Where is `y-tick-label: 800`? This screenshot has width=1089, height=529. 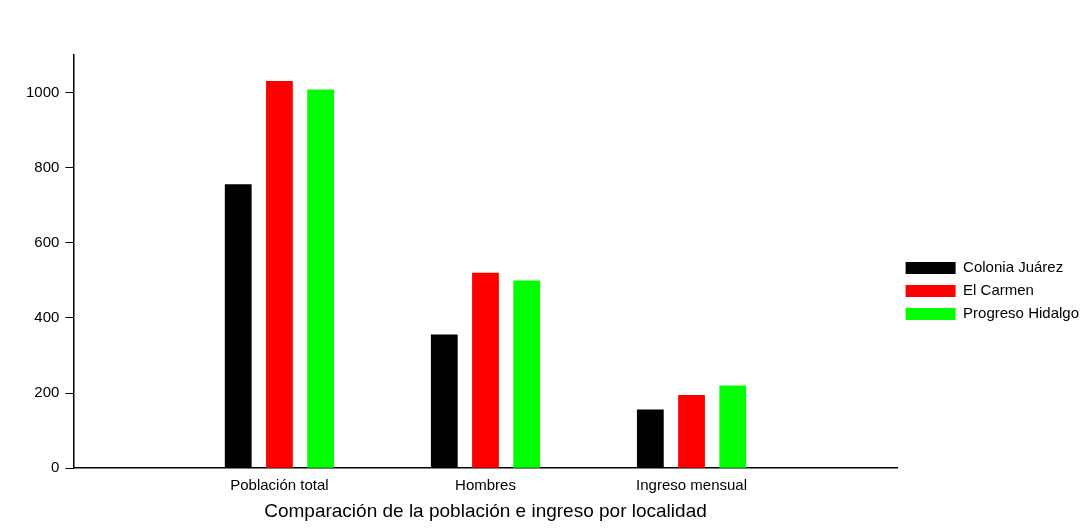
y-tick-label: 800 is located at coordinates (47, 166).